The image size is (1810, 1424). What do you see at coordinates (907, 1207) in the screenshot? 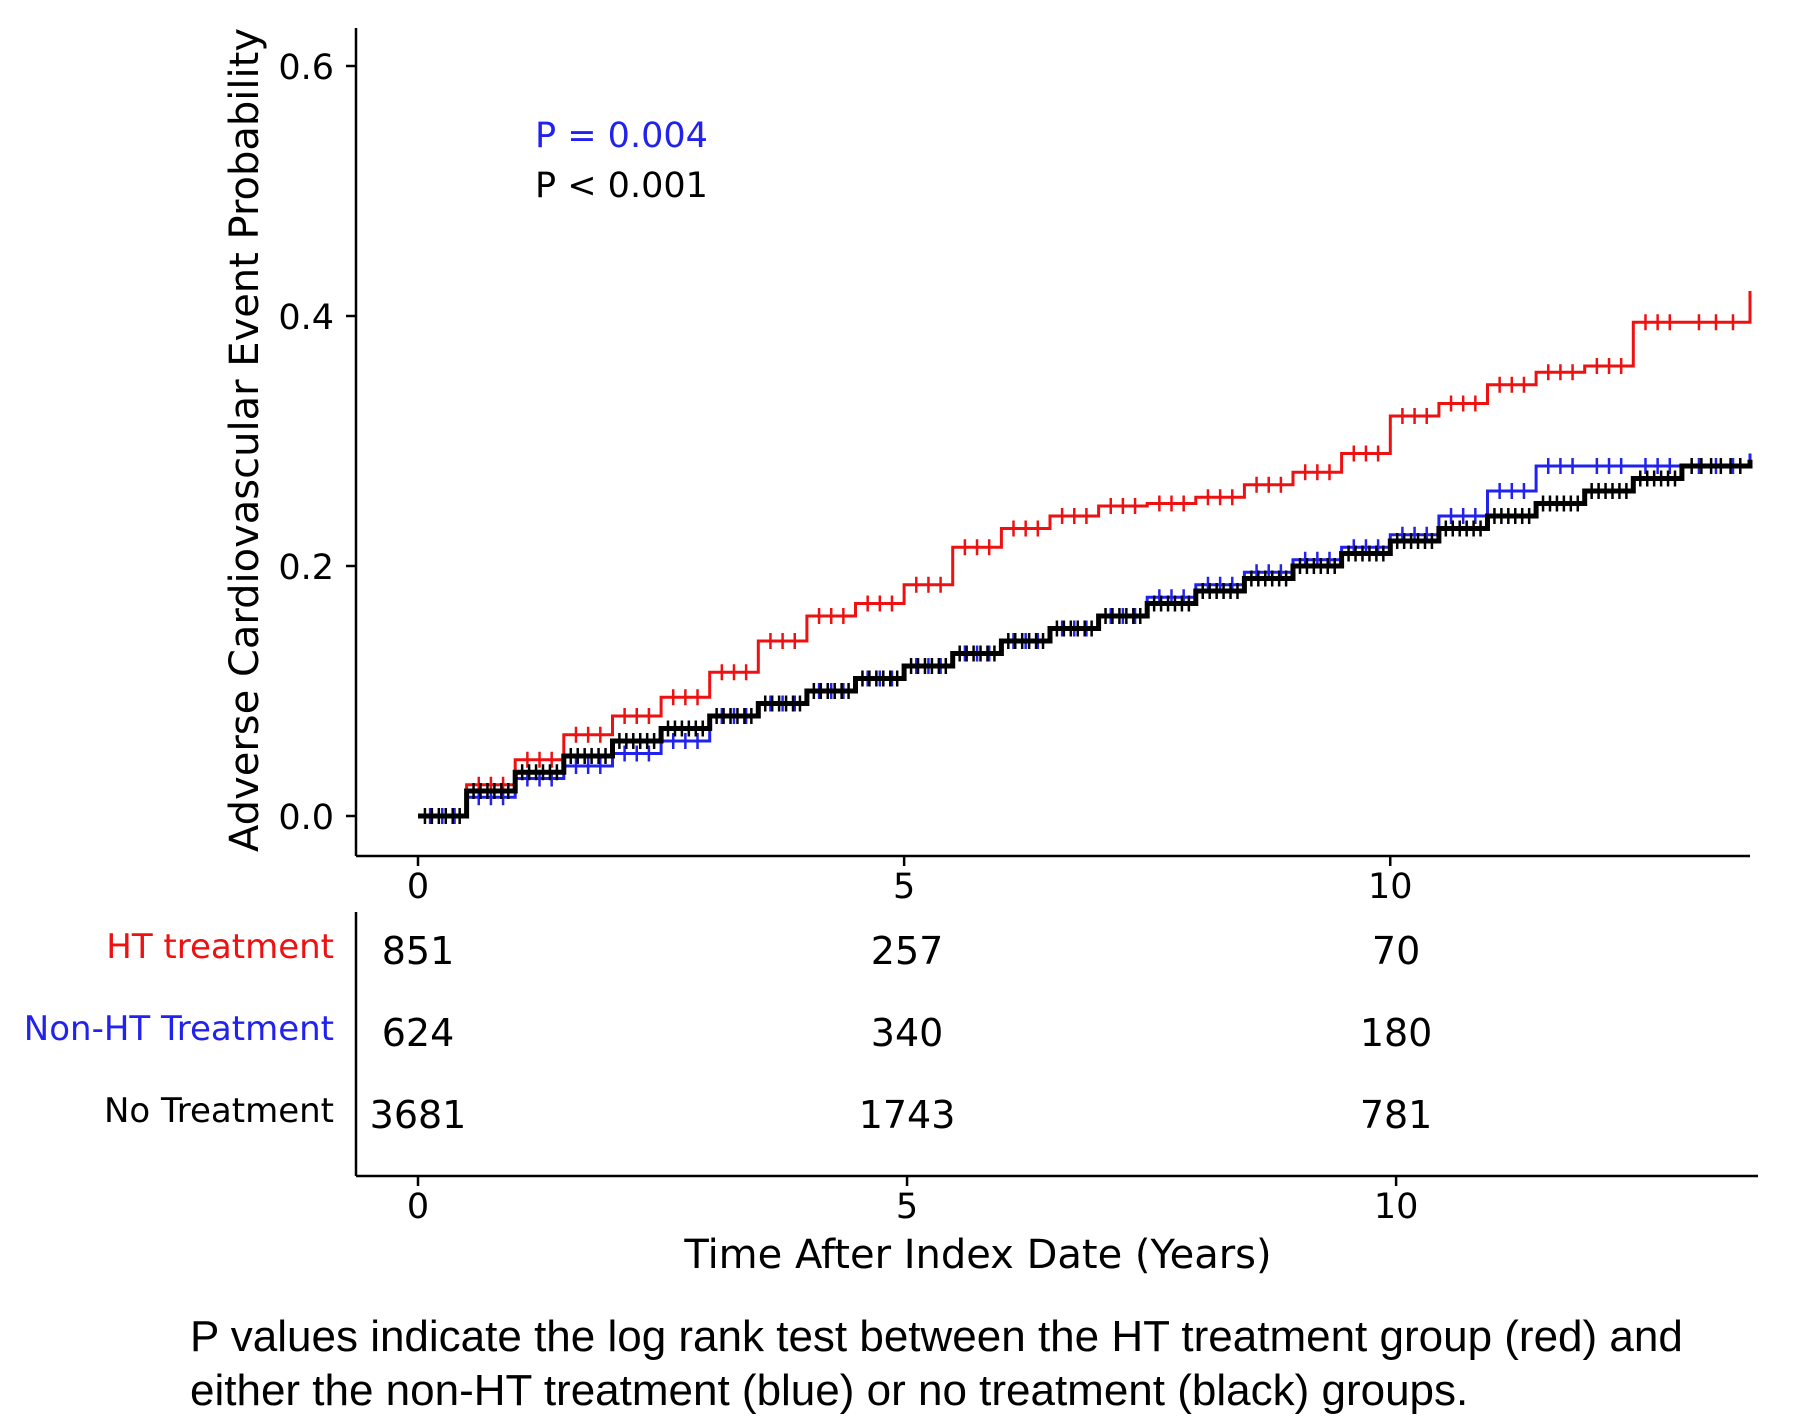
I see `table-x-tick-label: 5` at bounding box center [907, 1207].